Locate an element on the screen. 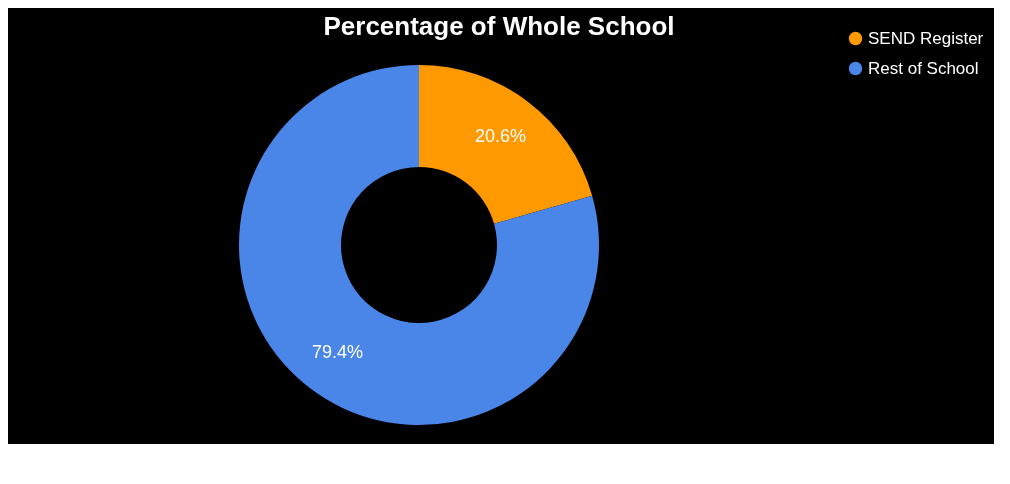 Image resolution: width=1010 pixels, height=484 pixels. donut-slice is located at coordinates (506, 144).